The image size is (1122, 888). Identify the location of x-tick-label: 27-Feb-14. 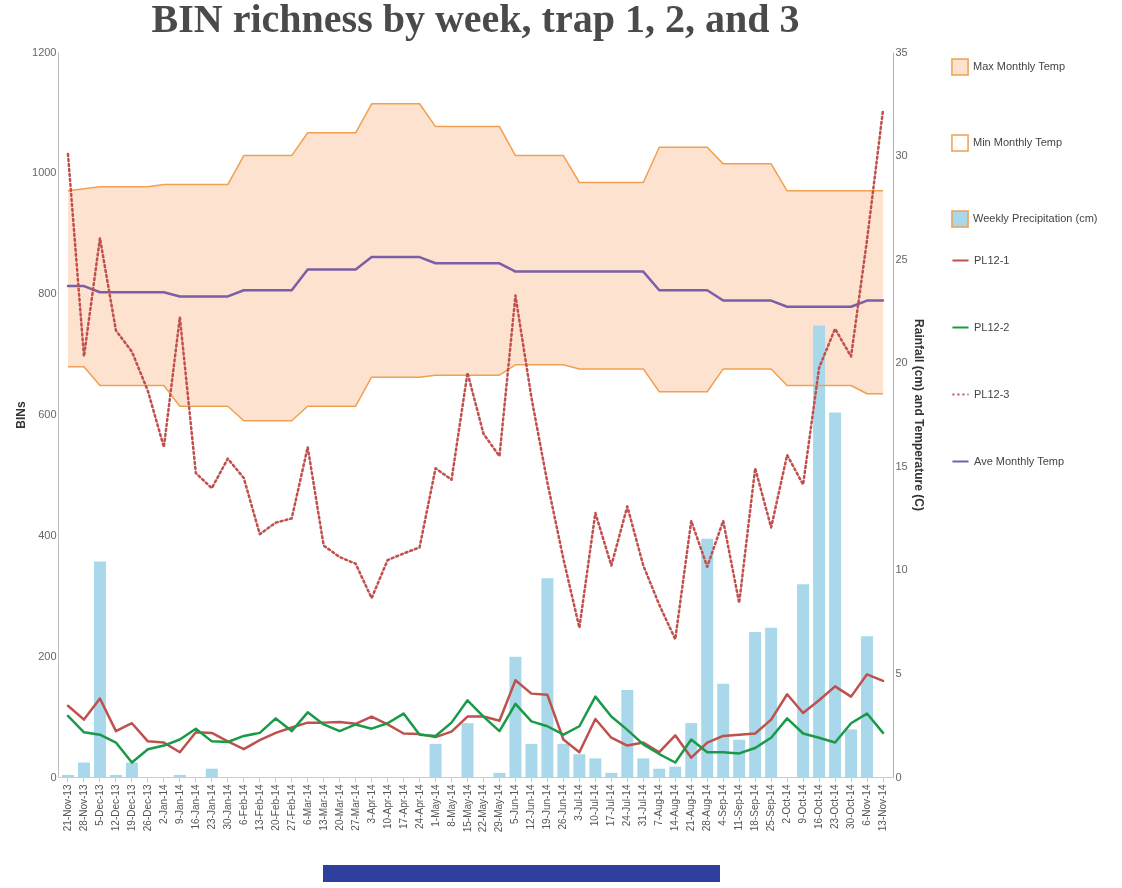
(291, 807).